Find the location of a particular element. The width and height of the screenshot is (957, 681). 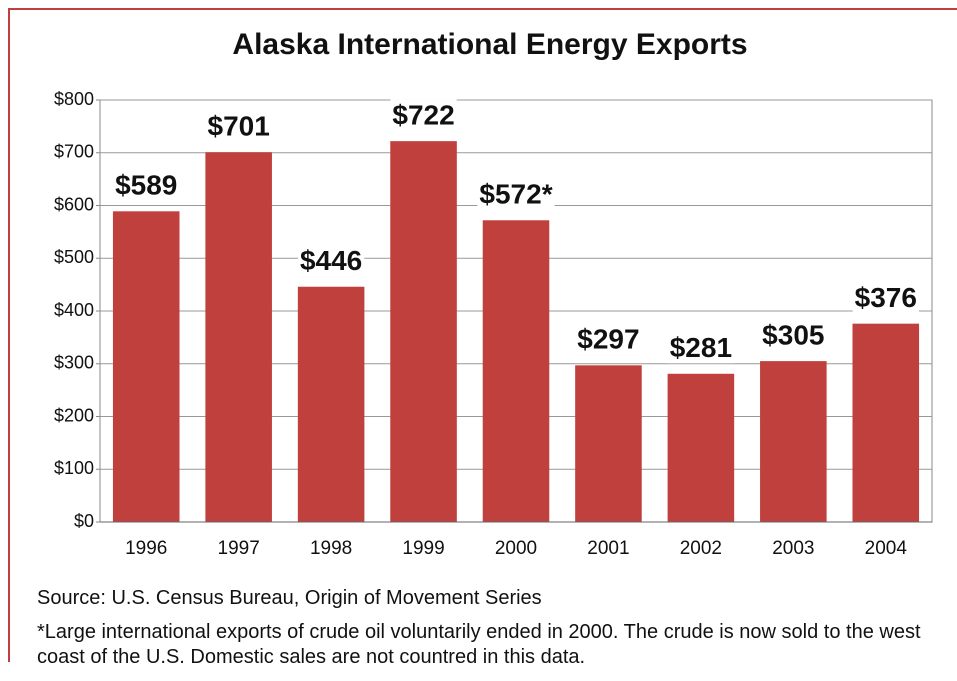

value-label: $281 is located at coordinates (701, 347).